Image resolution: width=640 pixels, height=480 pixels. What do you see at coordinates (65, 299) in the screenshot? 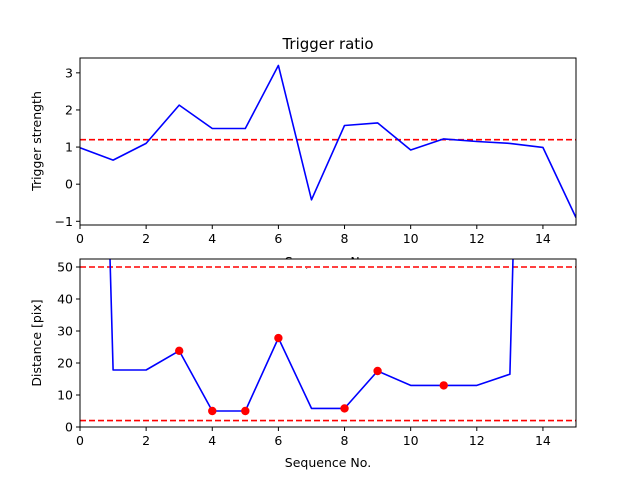
I see `bottom-y-tick-label: 40` at bounding box center [65, 299].